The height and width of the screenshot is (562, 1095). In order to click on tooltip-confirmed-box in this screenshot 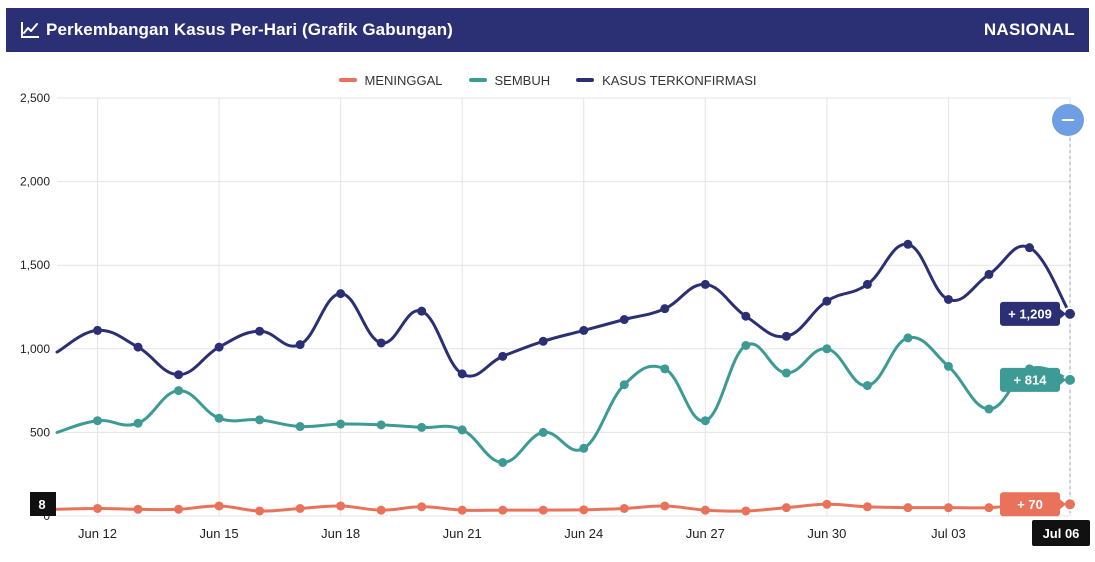, I will do `click(1030, 313)`.